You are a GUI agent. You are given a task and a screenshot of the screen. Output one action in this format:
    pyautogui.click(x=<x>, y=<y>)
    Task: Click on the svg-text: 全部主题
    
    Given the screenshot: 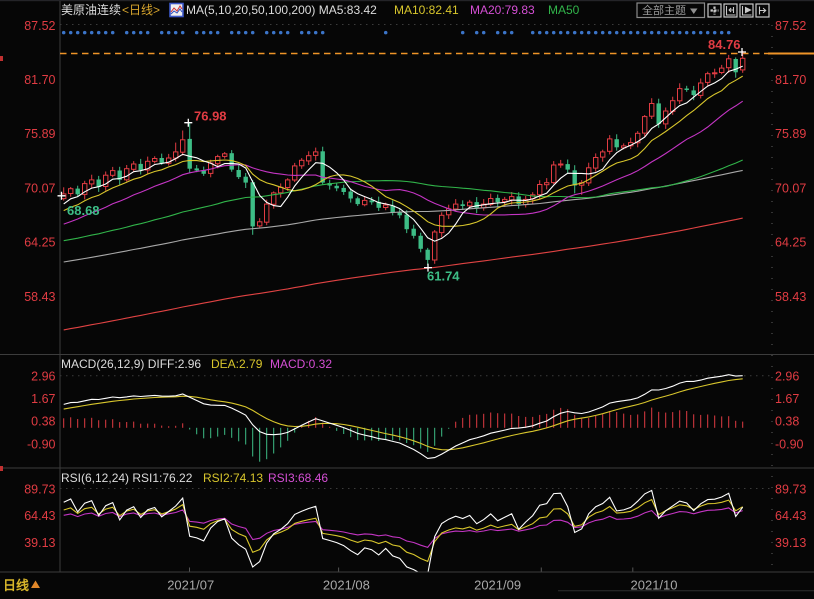 What is the action you would take?
    pyautogui.click(x=664, y=10)
    